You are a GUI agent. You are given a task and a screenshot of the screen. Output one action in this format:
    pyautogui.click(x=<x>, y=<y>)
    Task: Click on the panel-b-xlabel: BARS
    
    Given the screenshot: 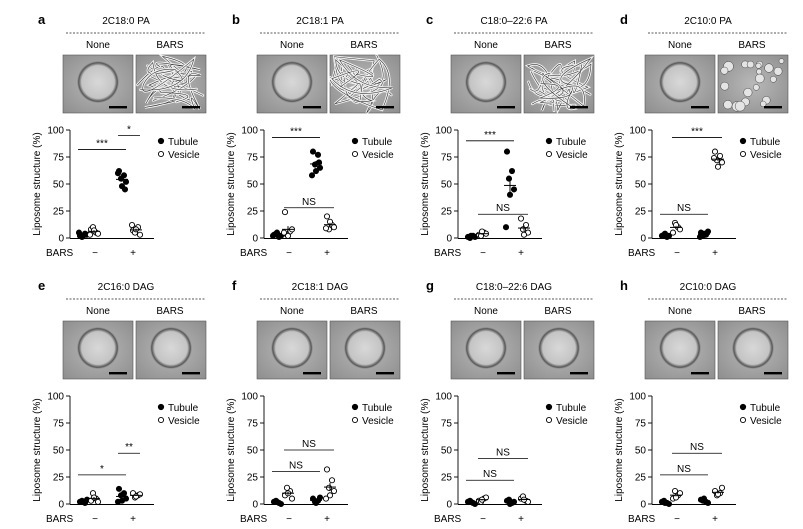 What is the action you would take?
    pyautogui.click(x=254, y=253)
    